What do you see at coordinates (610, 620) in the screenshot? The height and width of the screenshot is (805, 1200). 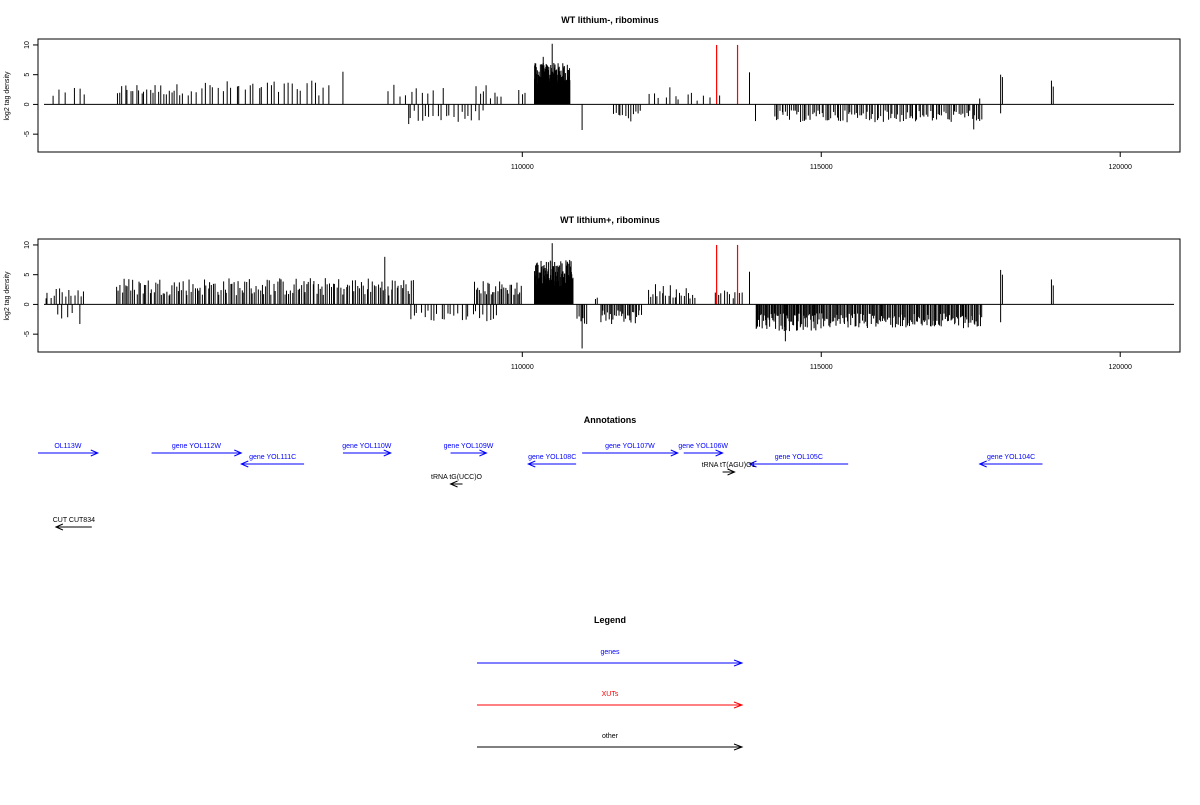 I see `legend-title: Legend` at bounding box center [610, 620].